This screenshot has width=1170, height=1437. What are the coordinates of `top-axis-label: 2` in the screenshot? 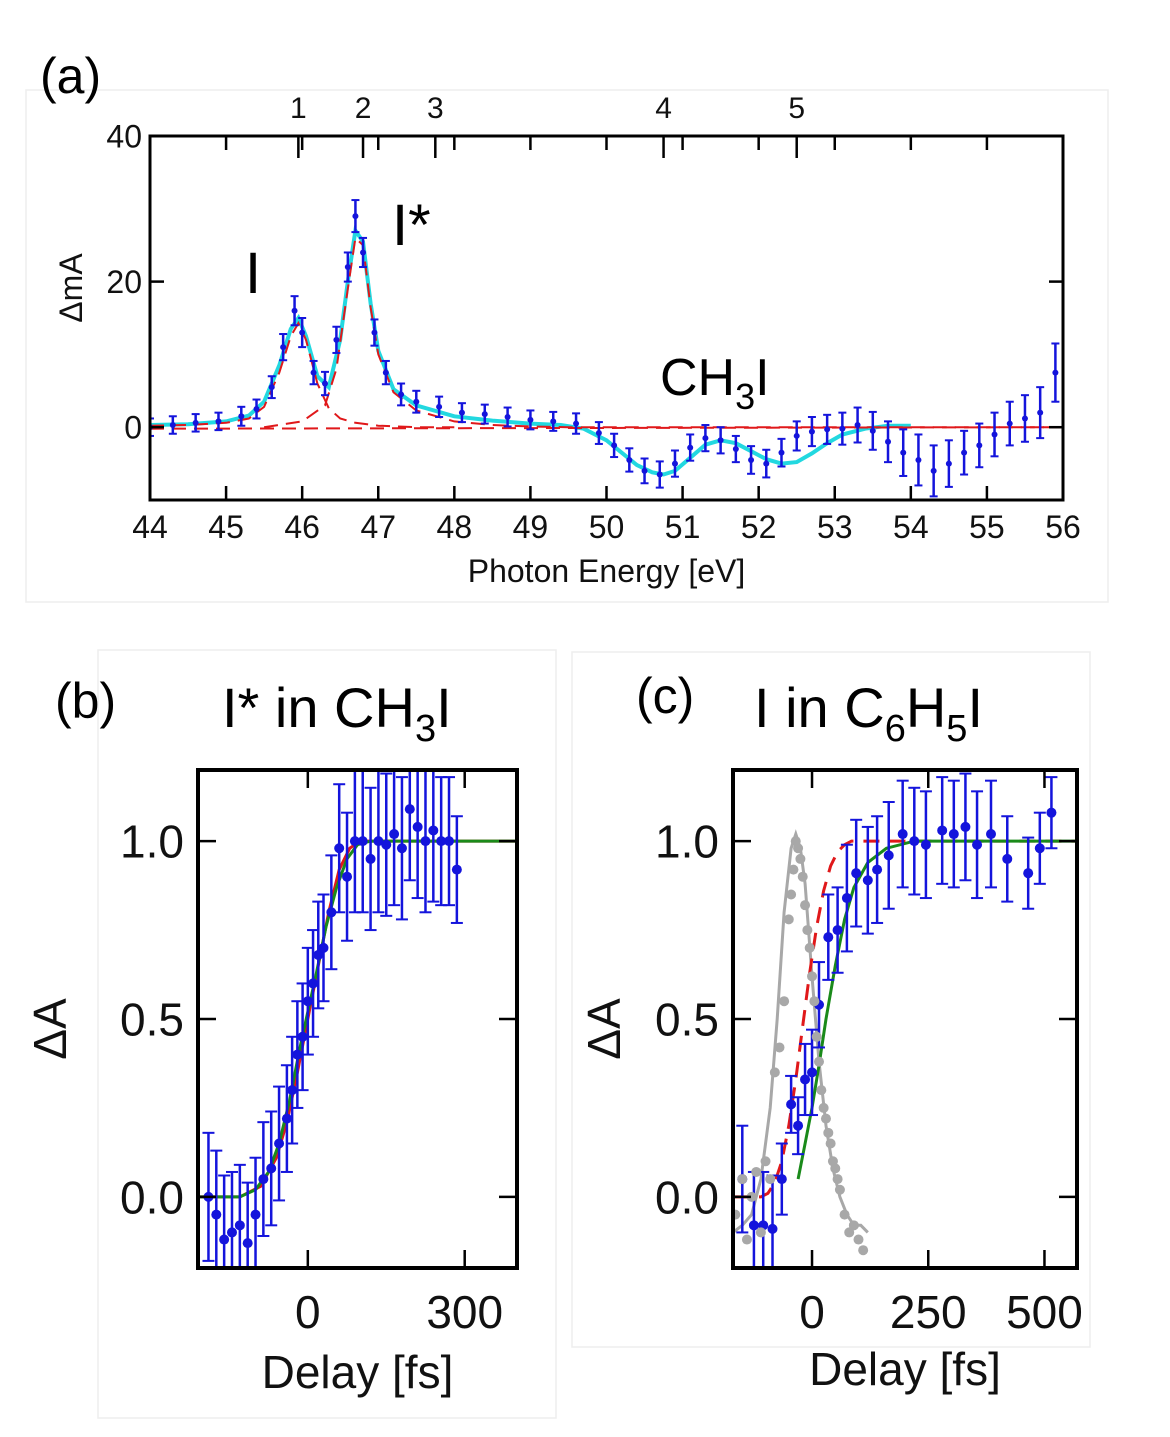 It's located at (363, 108).